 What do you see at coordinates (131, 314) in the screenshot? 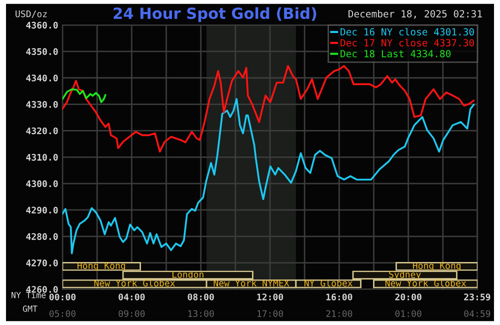
I see `x2-tick-label: 09:00` at bounding box center [131, 314].